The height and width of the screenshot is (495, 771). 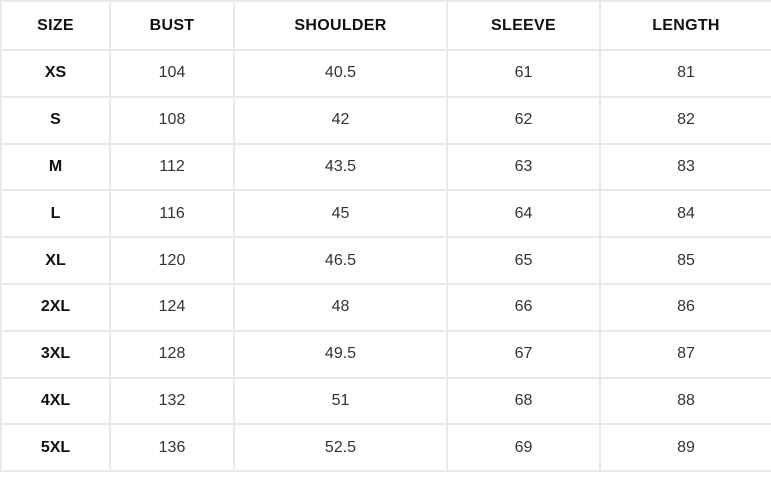 What do you see at coordinates (340, 307) in the screenshot?
I see `measurement-cell: 48` at bounding box center [340, 307].